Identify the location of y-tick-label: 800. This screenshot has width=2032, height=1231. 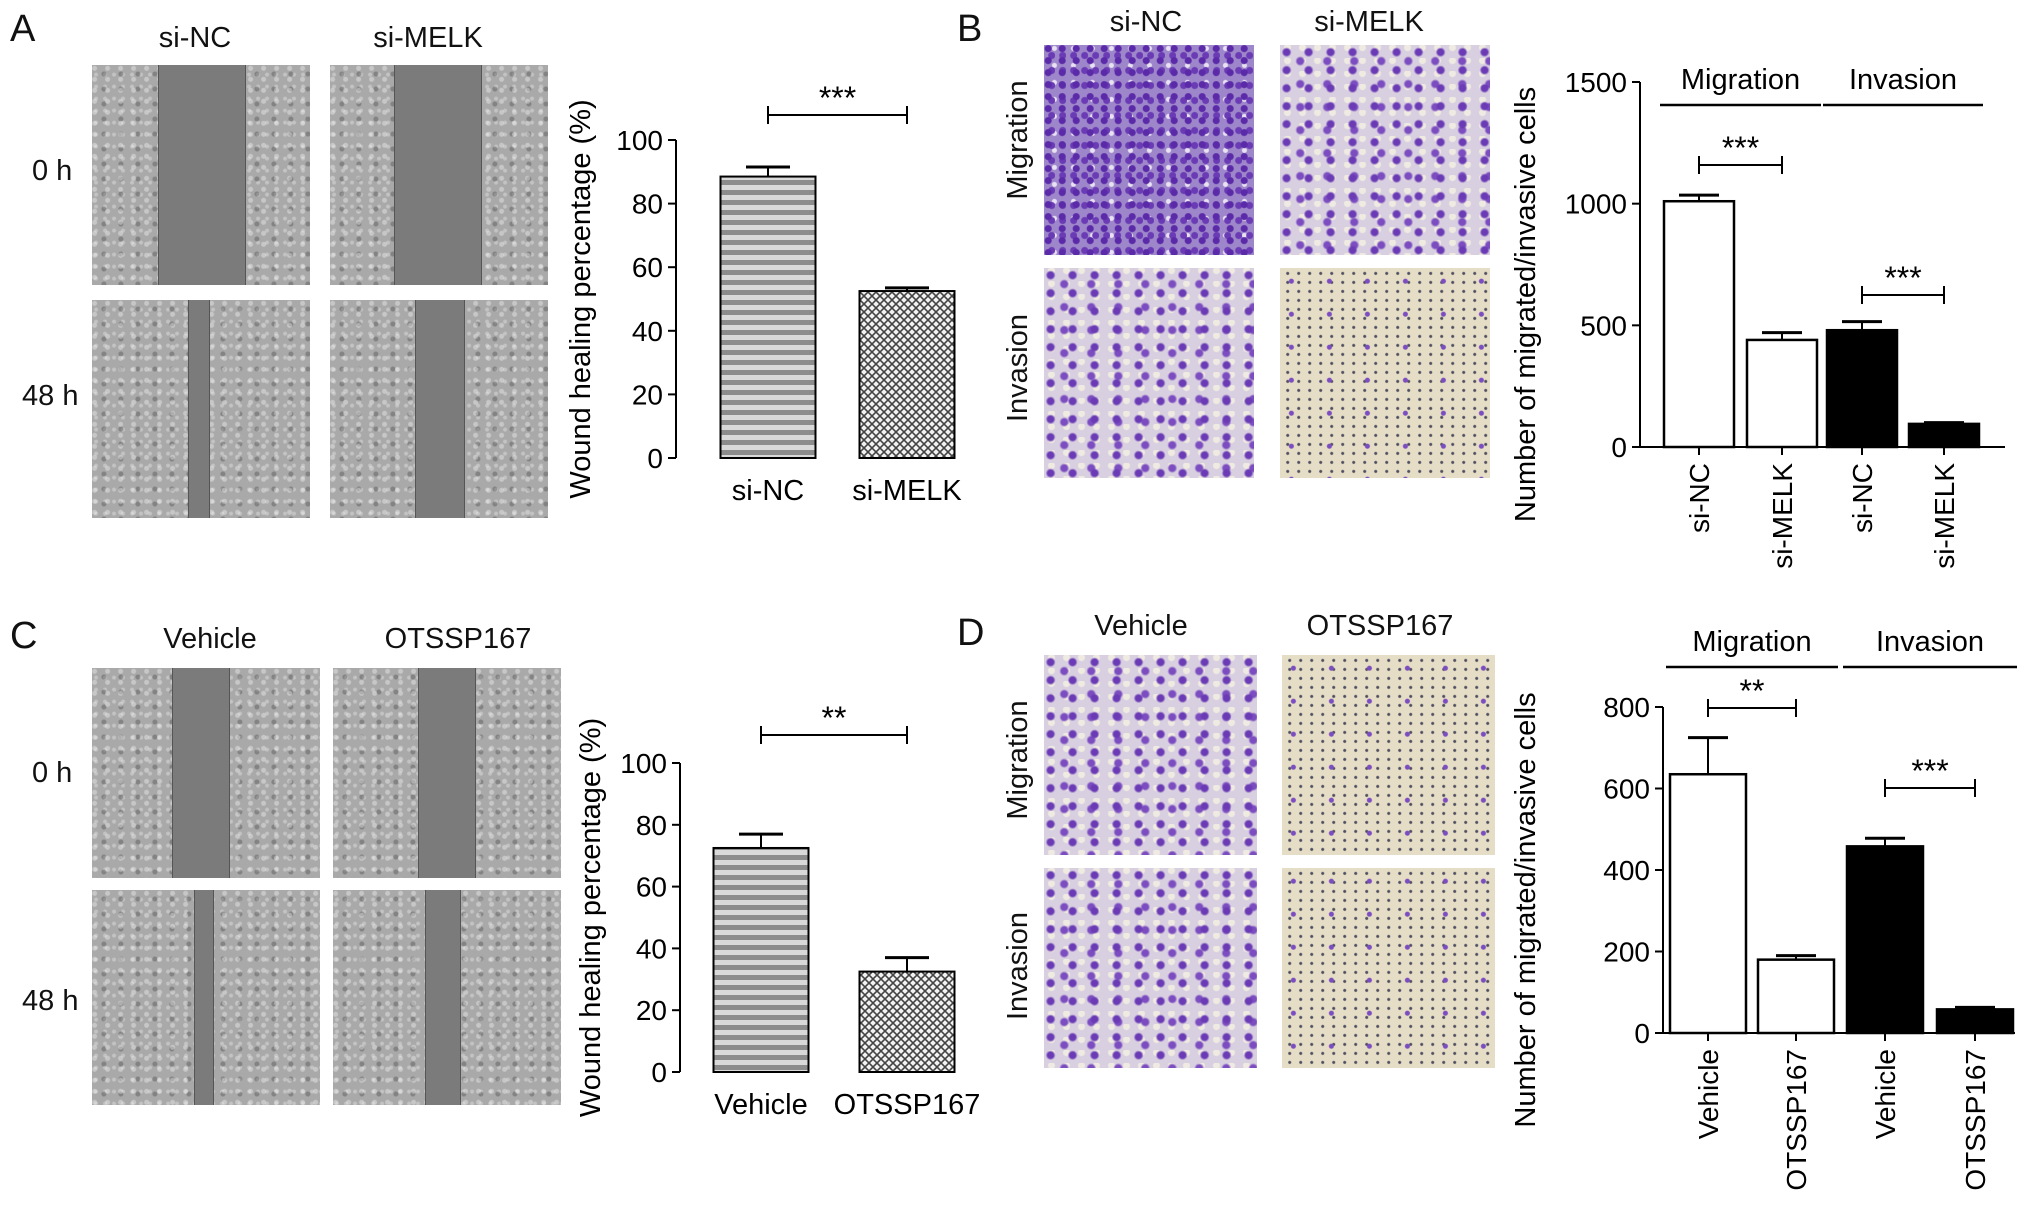
(1626, 707).